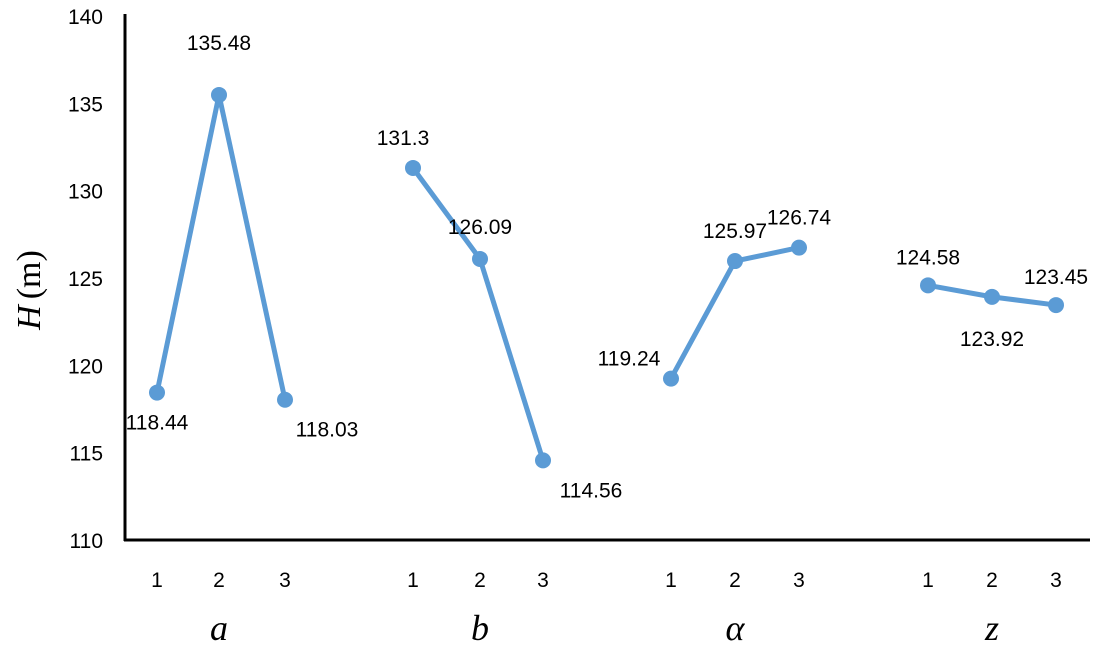  I want to click on data-label: 118.44, so click(157, 423).